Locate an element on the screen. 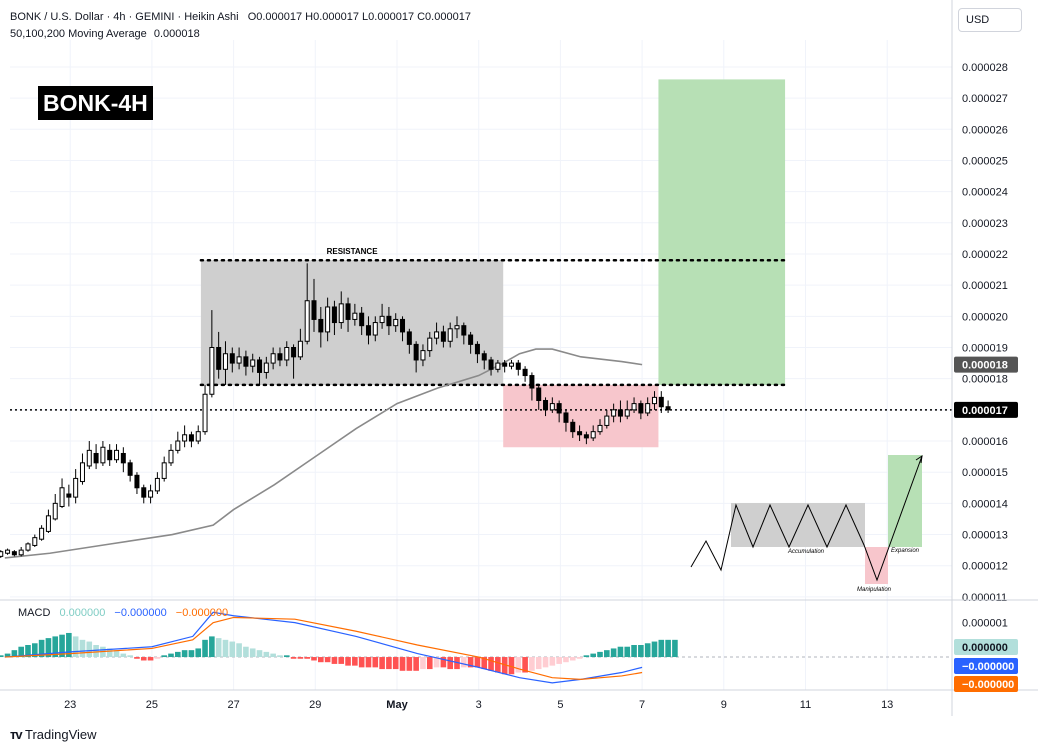 This screenshot has height=753, width=1038. macd-legend: MACD 0.000000 −0.000000 −0.000000 is located at coordinates (123, 613).